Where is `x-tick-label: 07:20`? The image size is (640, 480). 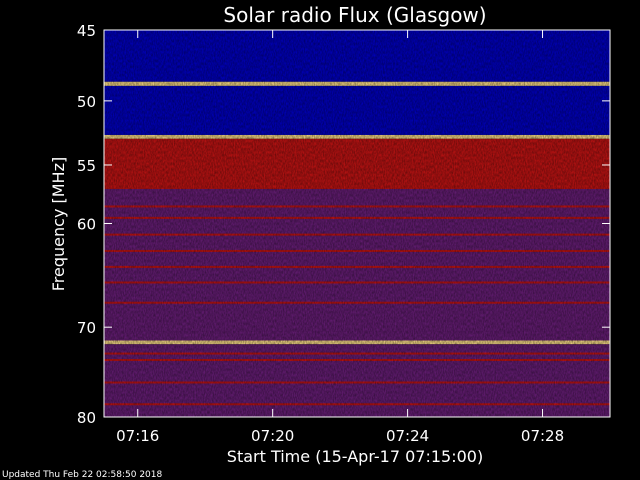
x-tick-label: 07:20 is located at coordinates (272, 436).